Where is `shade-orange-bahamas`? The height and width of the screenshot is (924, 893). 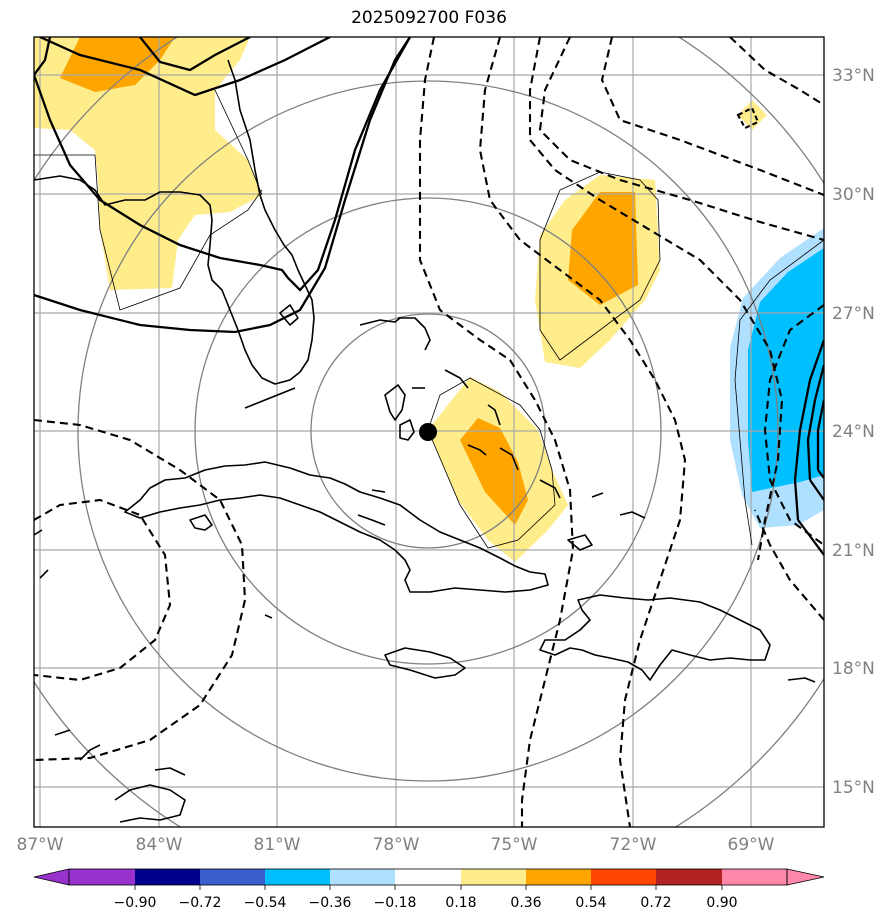
shade-orange-bahamas is located at coordinates (494, 471).